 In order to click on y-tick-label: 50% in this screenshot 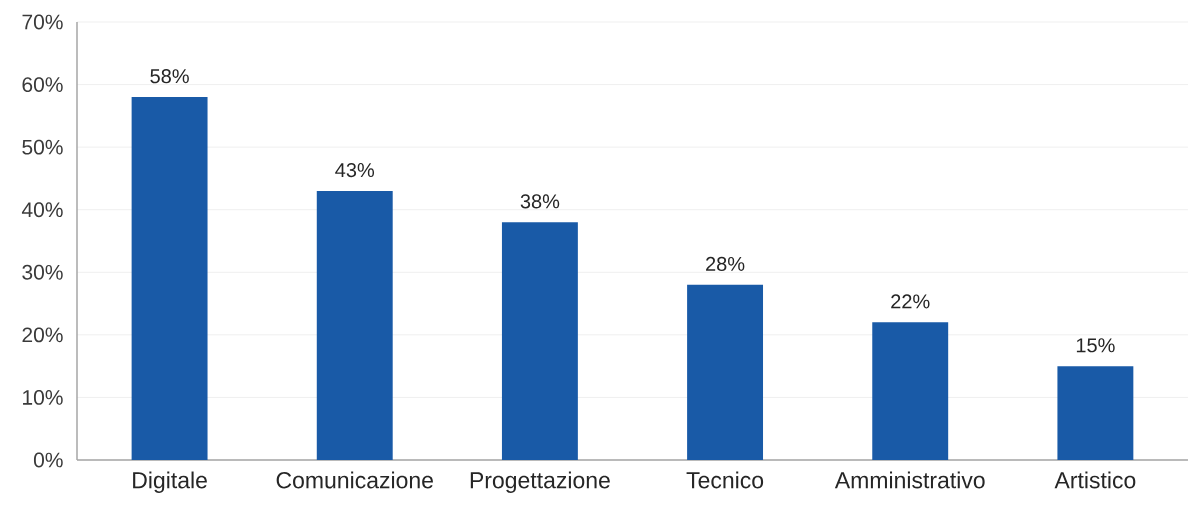, I will do `click(42, 147)`.